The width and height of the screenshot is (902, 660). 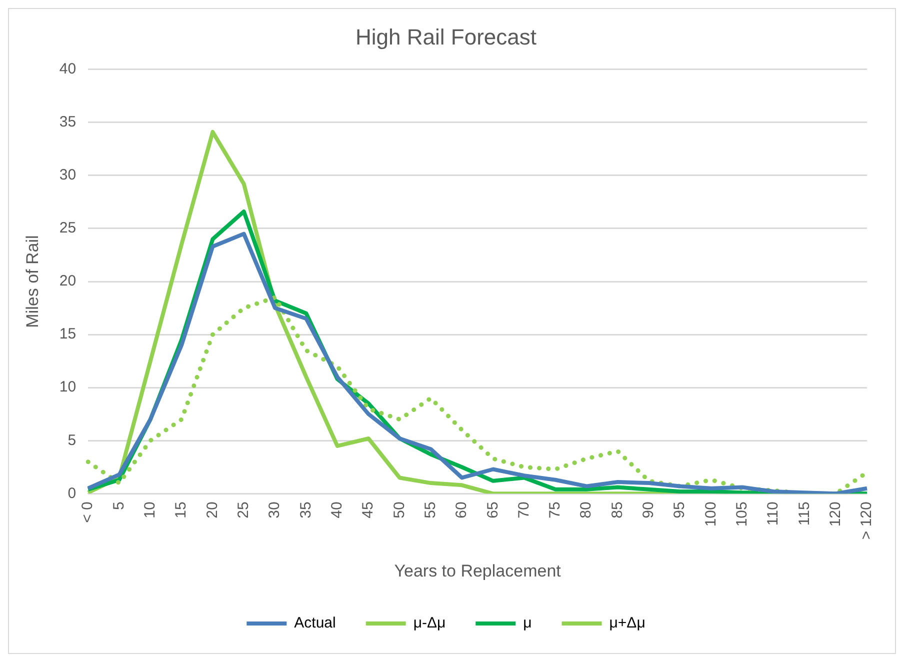 What do you see at coordinates (429, 623) in the screenshot?
I see `legend-label: μ-Δμ` at bounding box center [429, 623].